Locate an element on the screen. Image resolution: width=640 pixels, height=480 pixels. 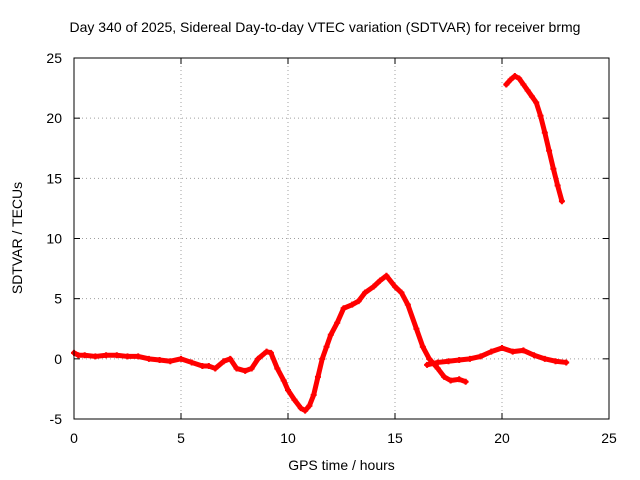
y-tick-label: 20 is located at coordinates (54, 118).